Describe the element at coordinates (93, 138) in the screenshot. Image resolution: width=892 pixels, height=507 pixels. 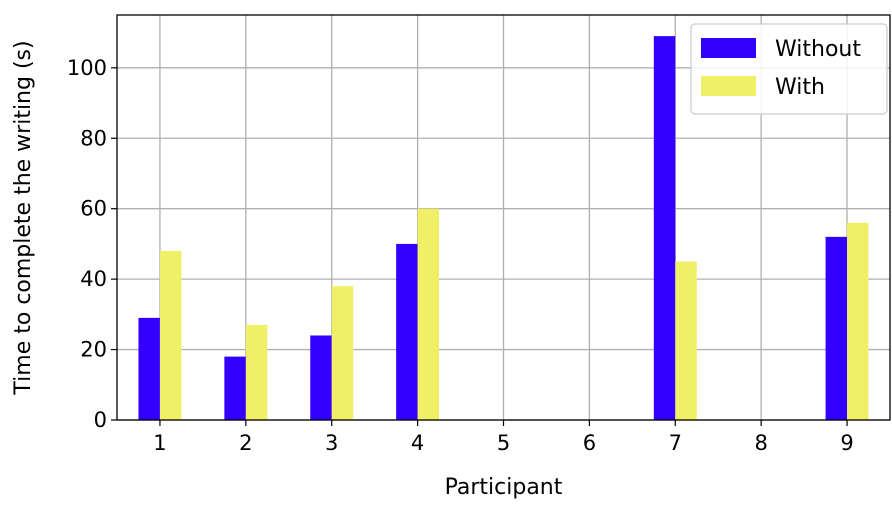
I see `y-tick-label: 80` at that location.